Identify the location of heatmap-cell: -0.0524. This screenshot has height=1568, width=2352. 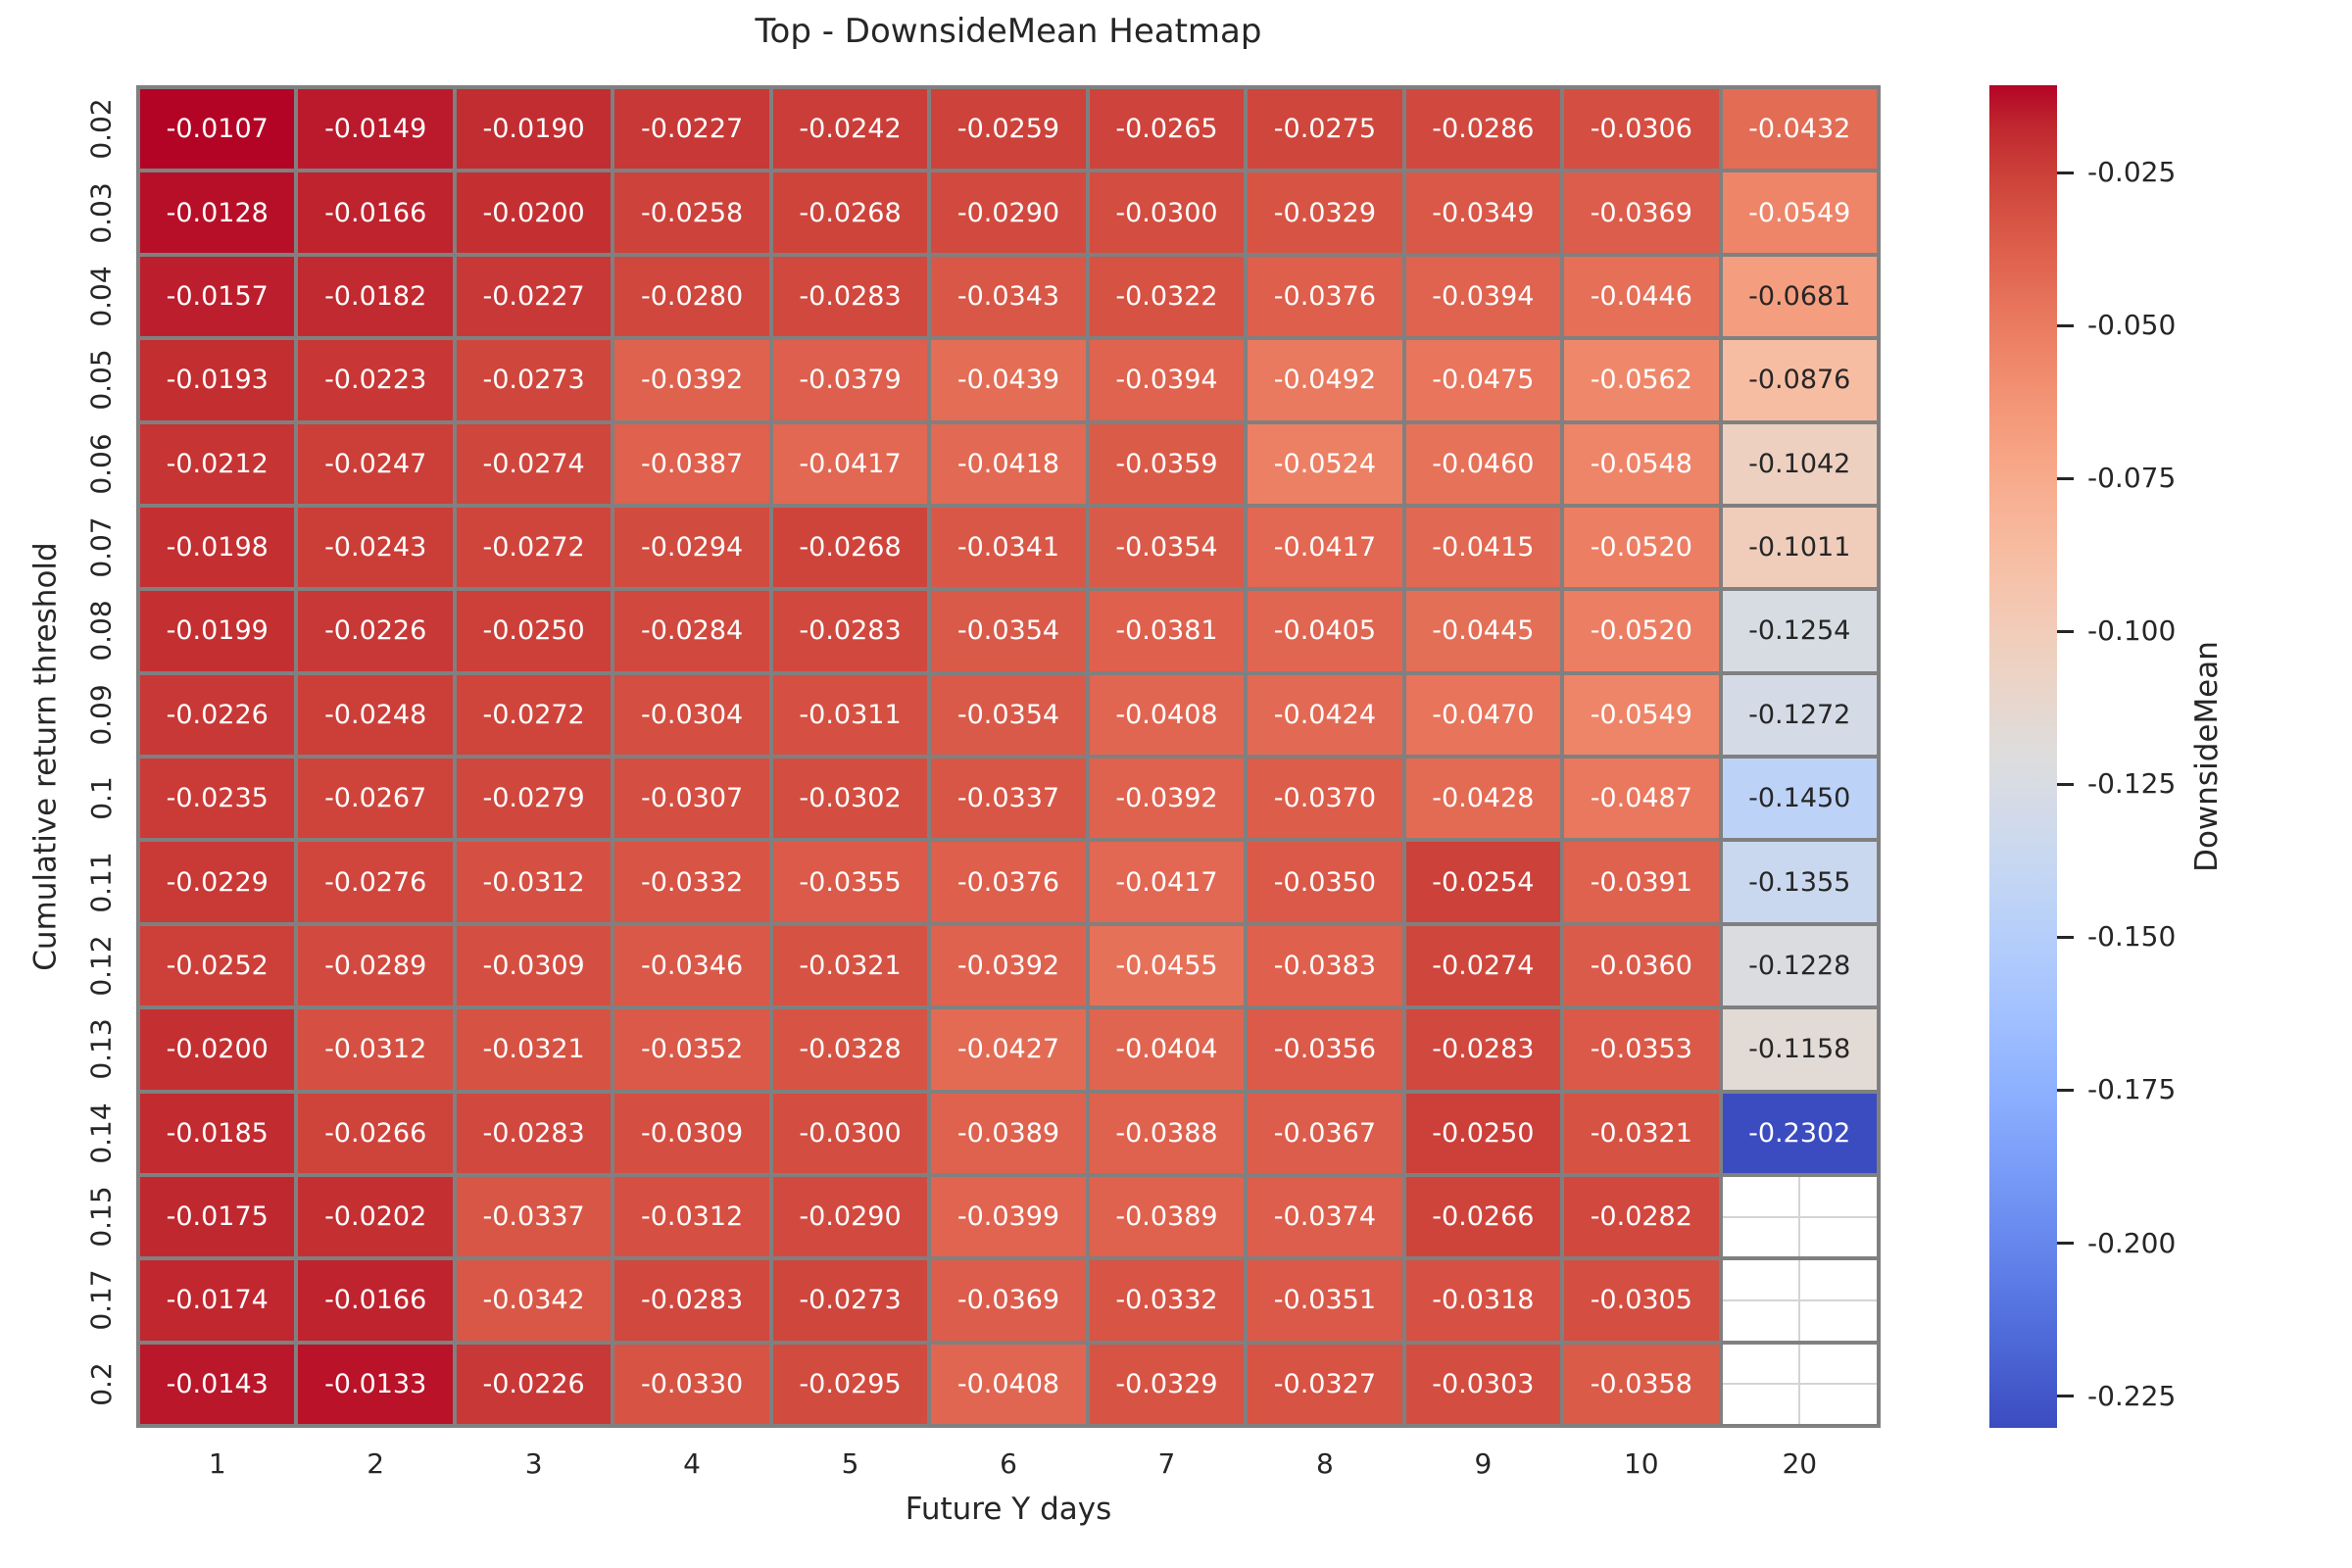
(1325, 463).